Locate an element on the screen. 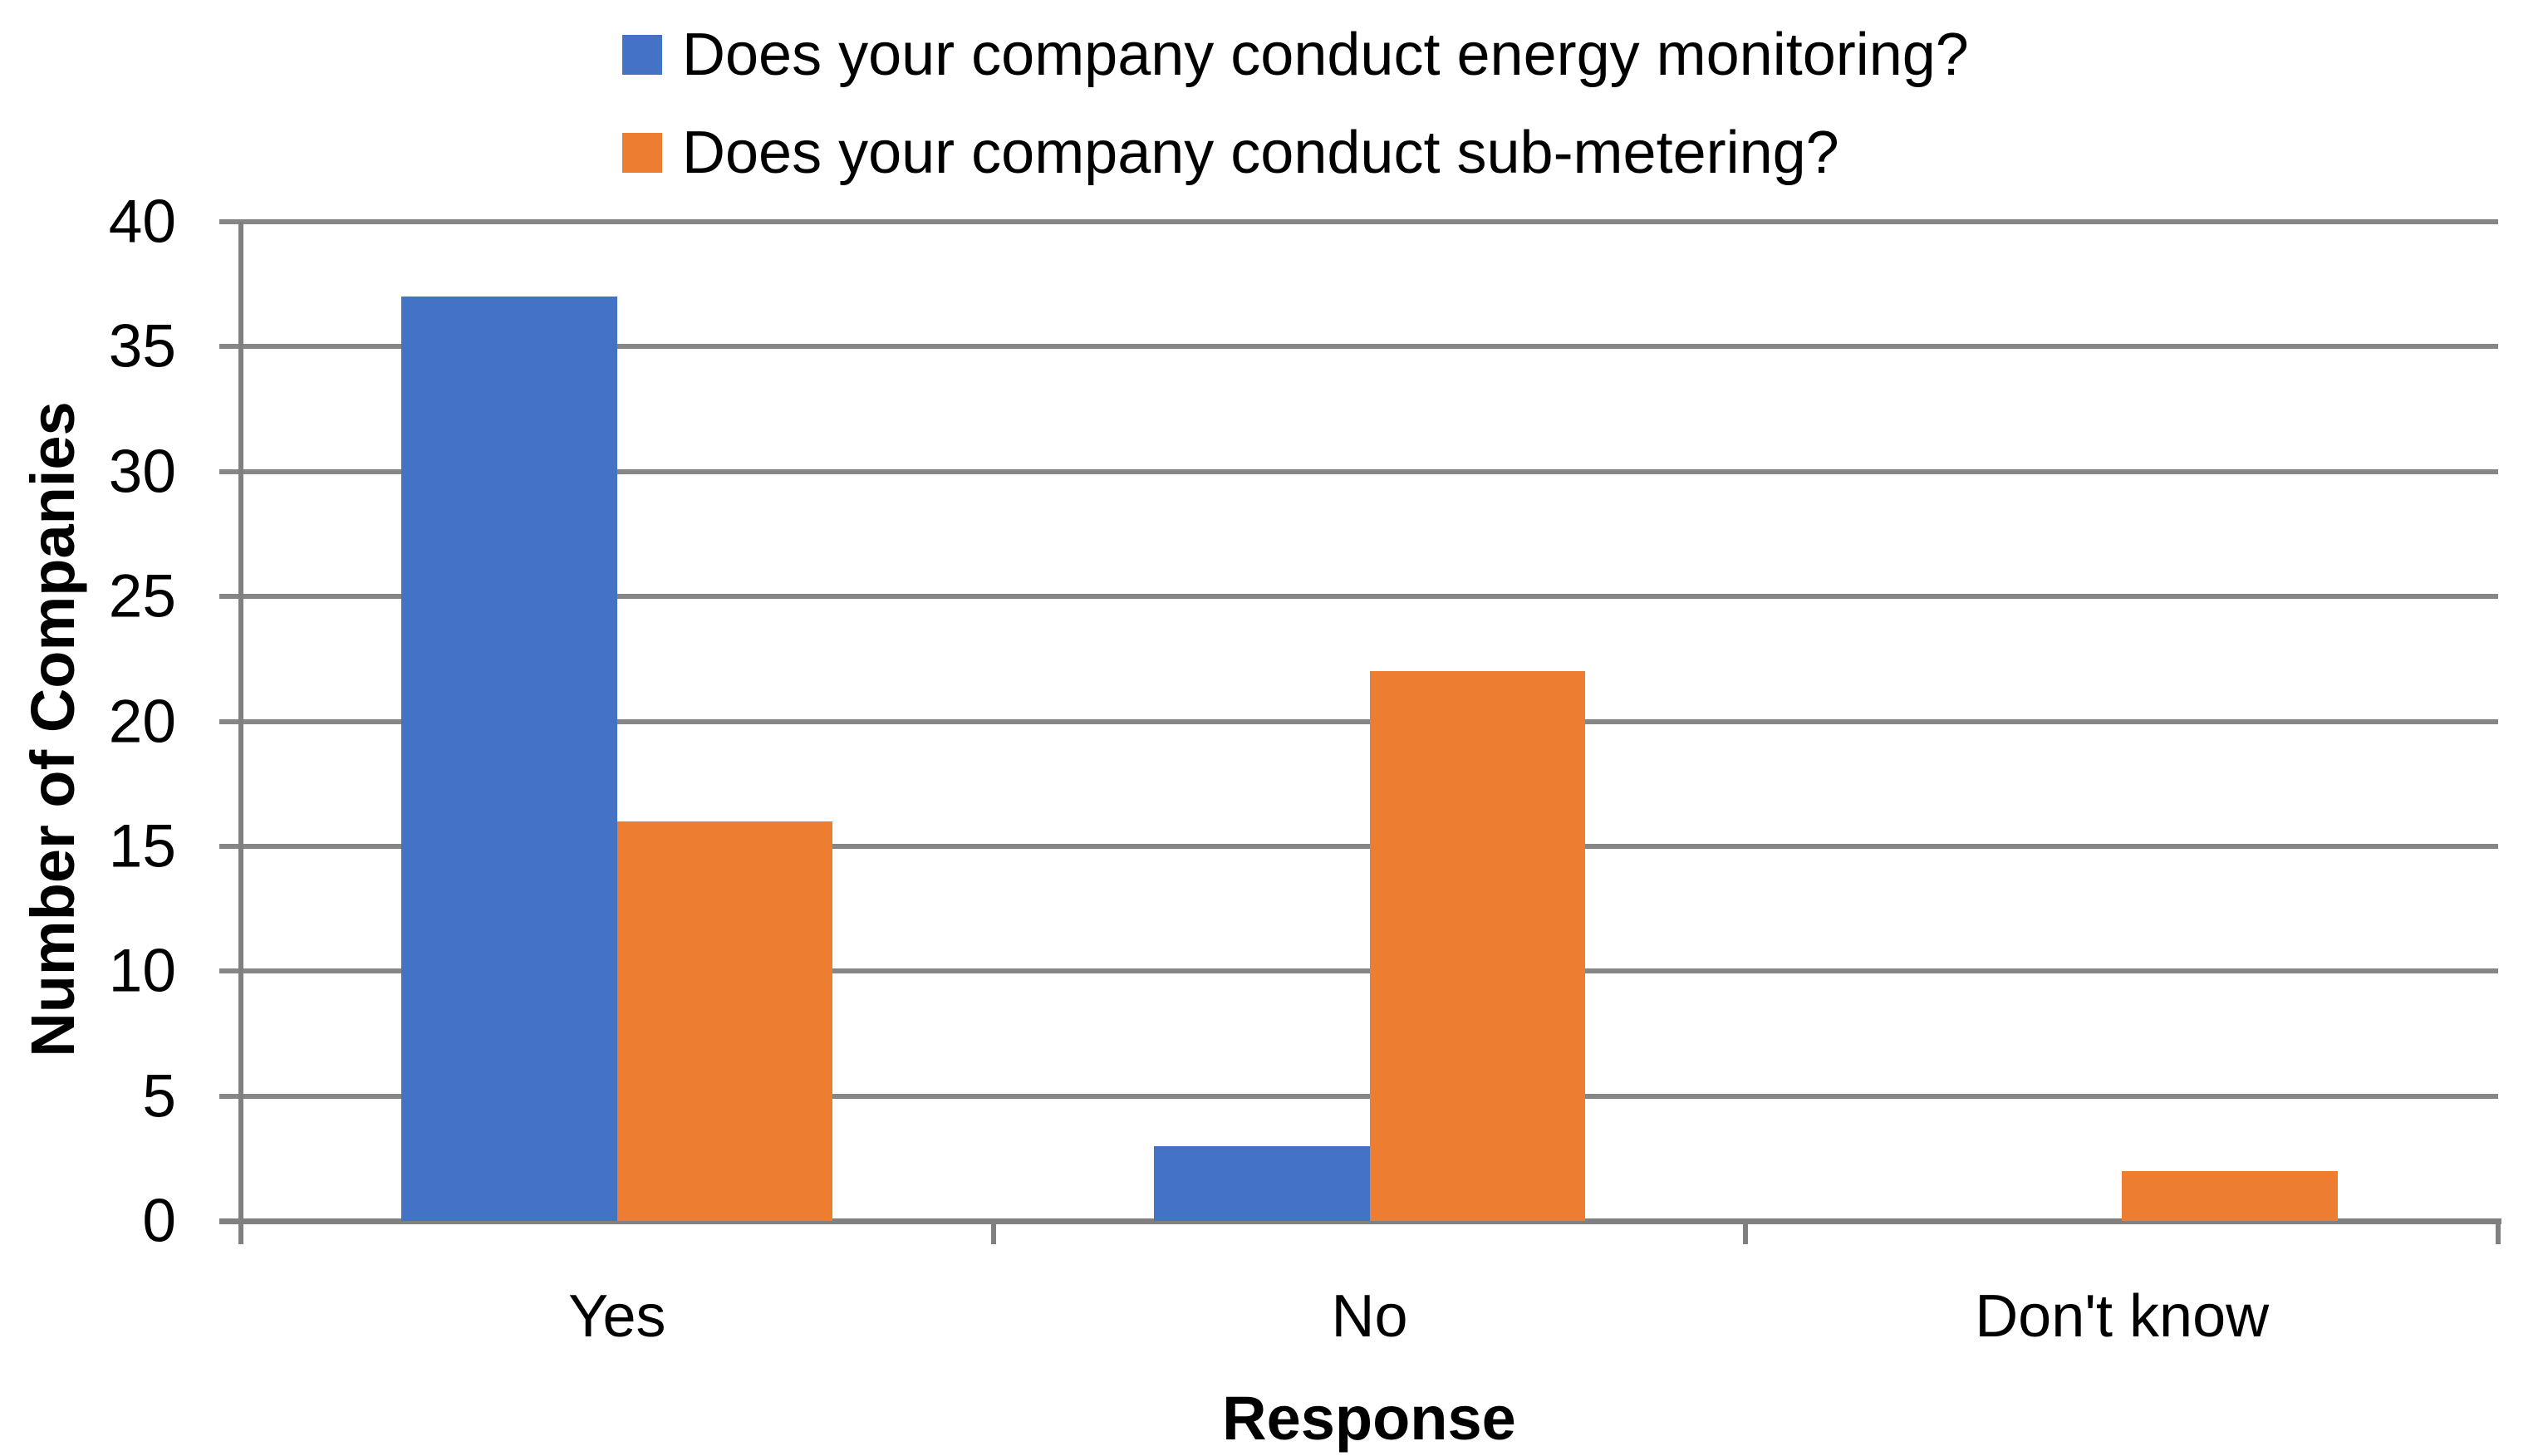  bar-series-2-no is located at coordinates (1477, 946).